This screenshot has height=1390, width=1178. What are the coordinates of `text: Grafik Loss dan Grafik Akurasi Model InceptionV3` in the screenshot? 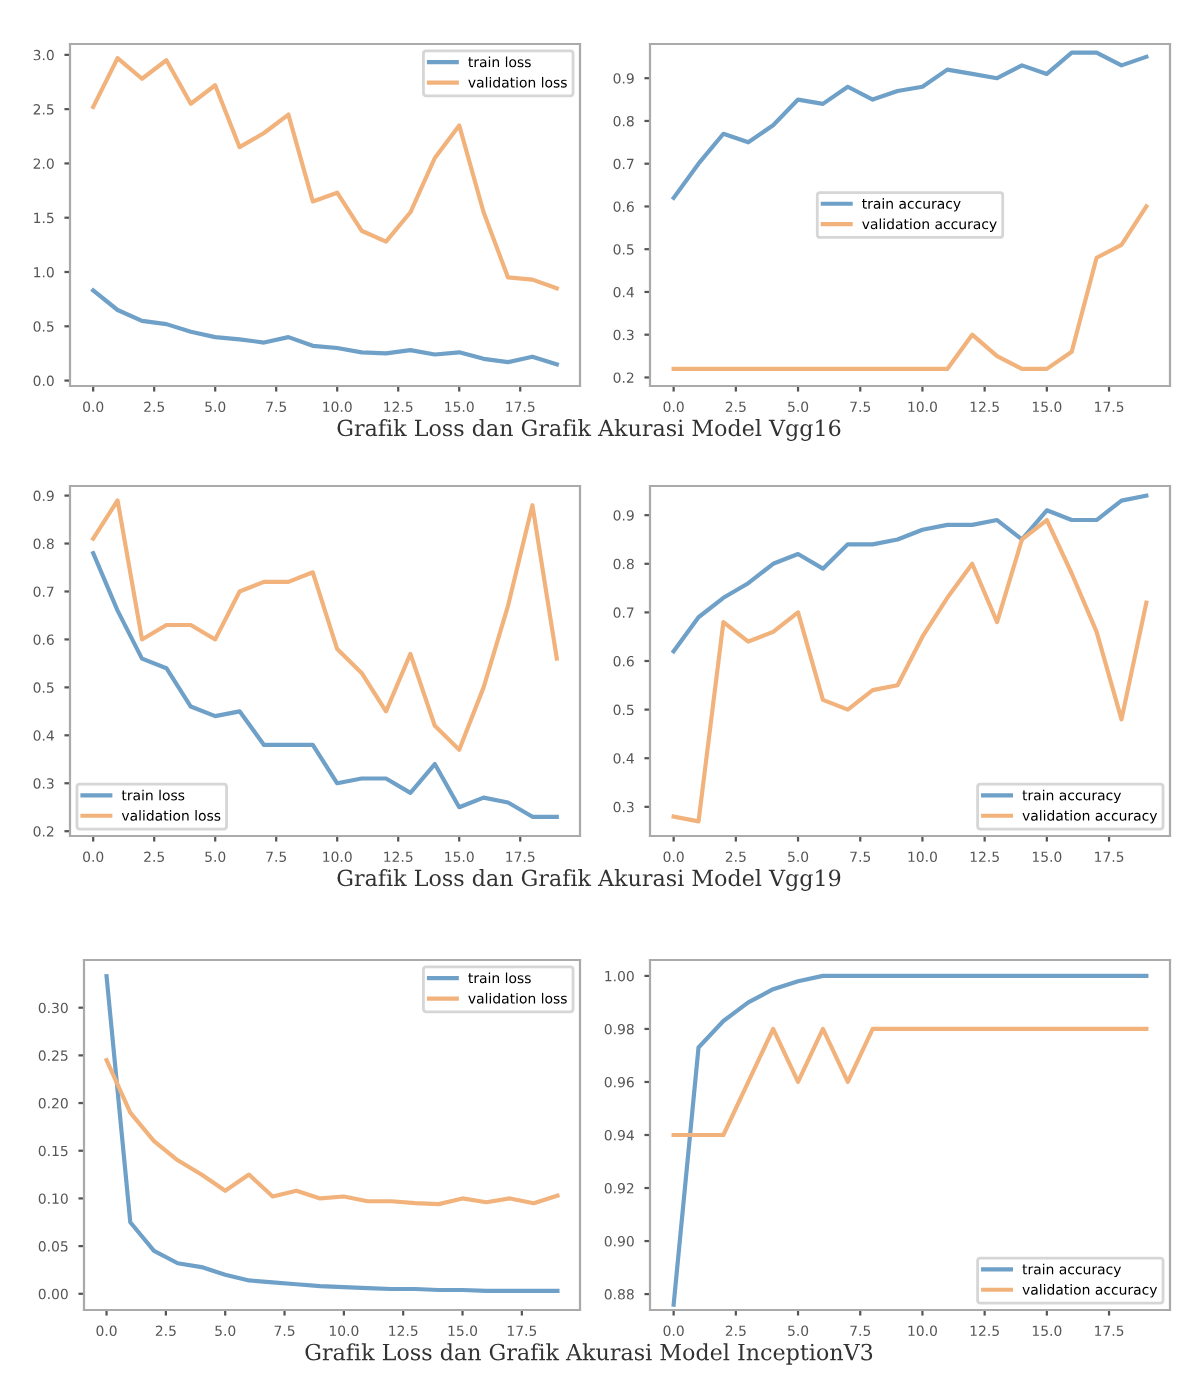 It's located at (589, 1354).